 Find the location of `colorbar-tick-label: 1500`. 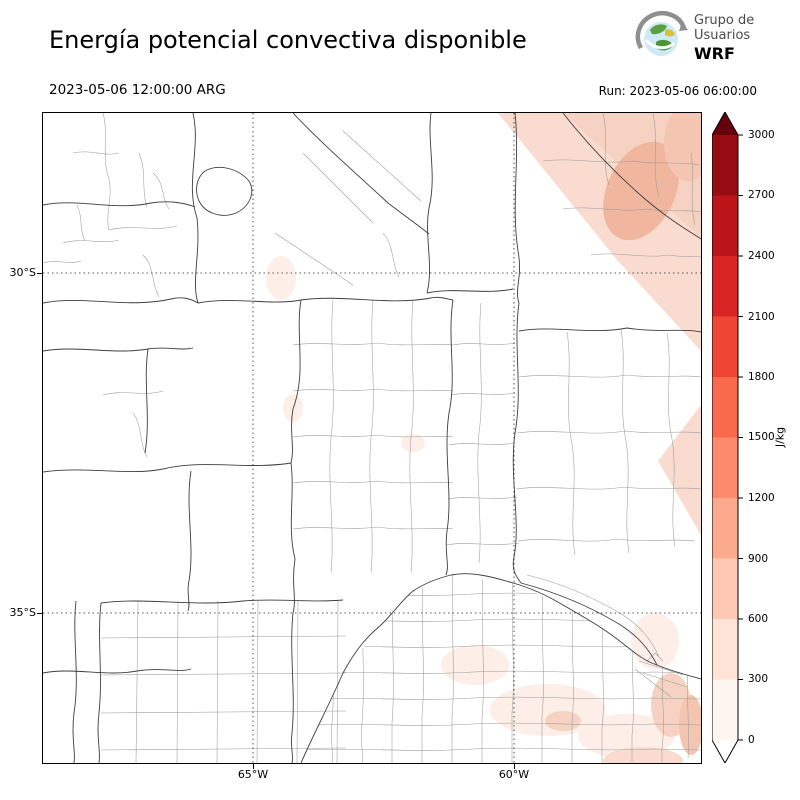

colorbar-tick-label: 1500 is located at coordinates (761, 437).